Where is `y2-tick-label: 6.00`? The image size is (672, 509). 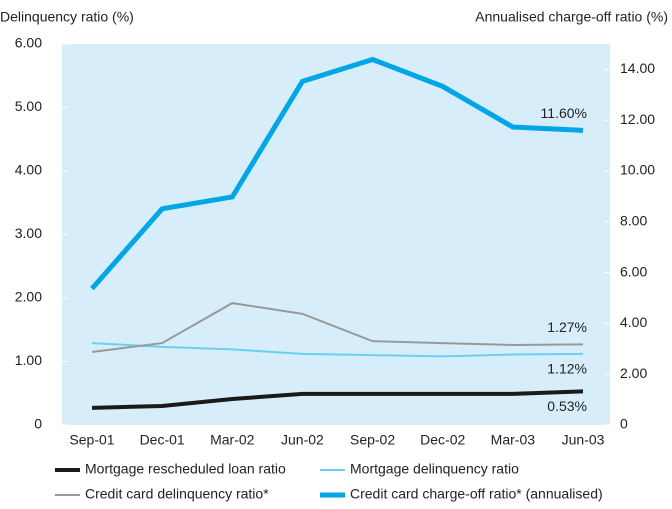 y2-tick-label: 6.00 is located at coordinates (633, 271).